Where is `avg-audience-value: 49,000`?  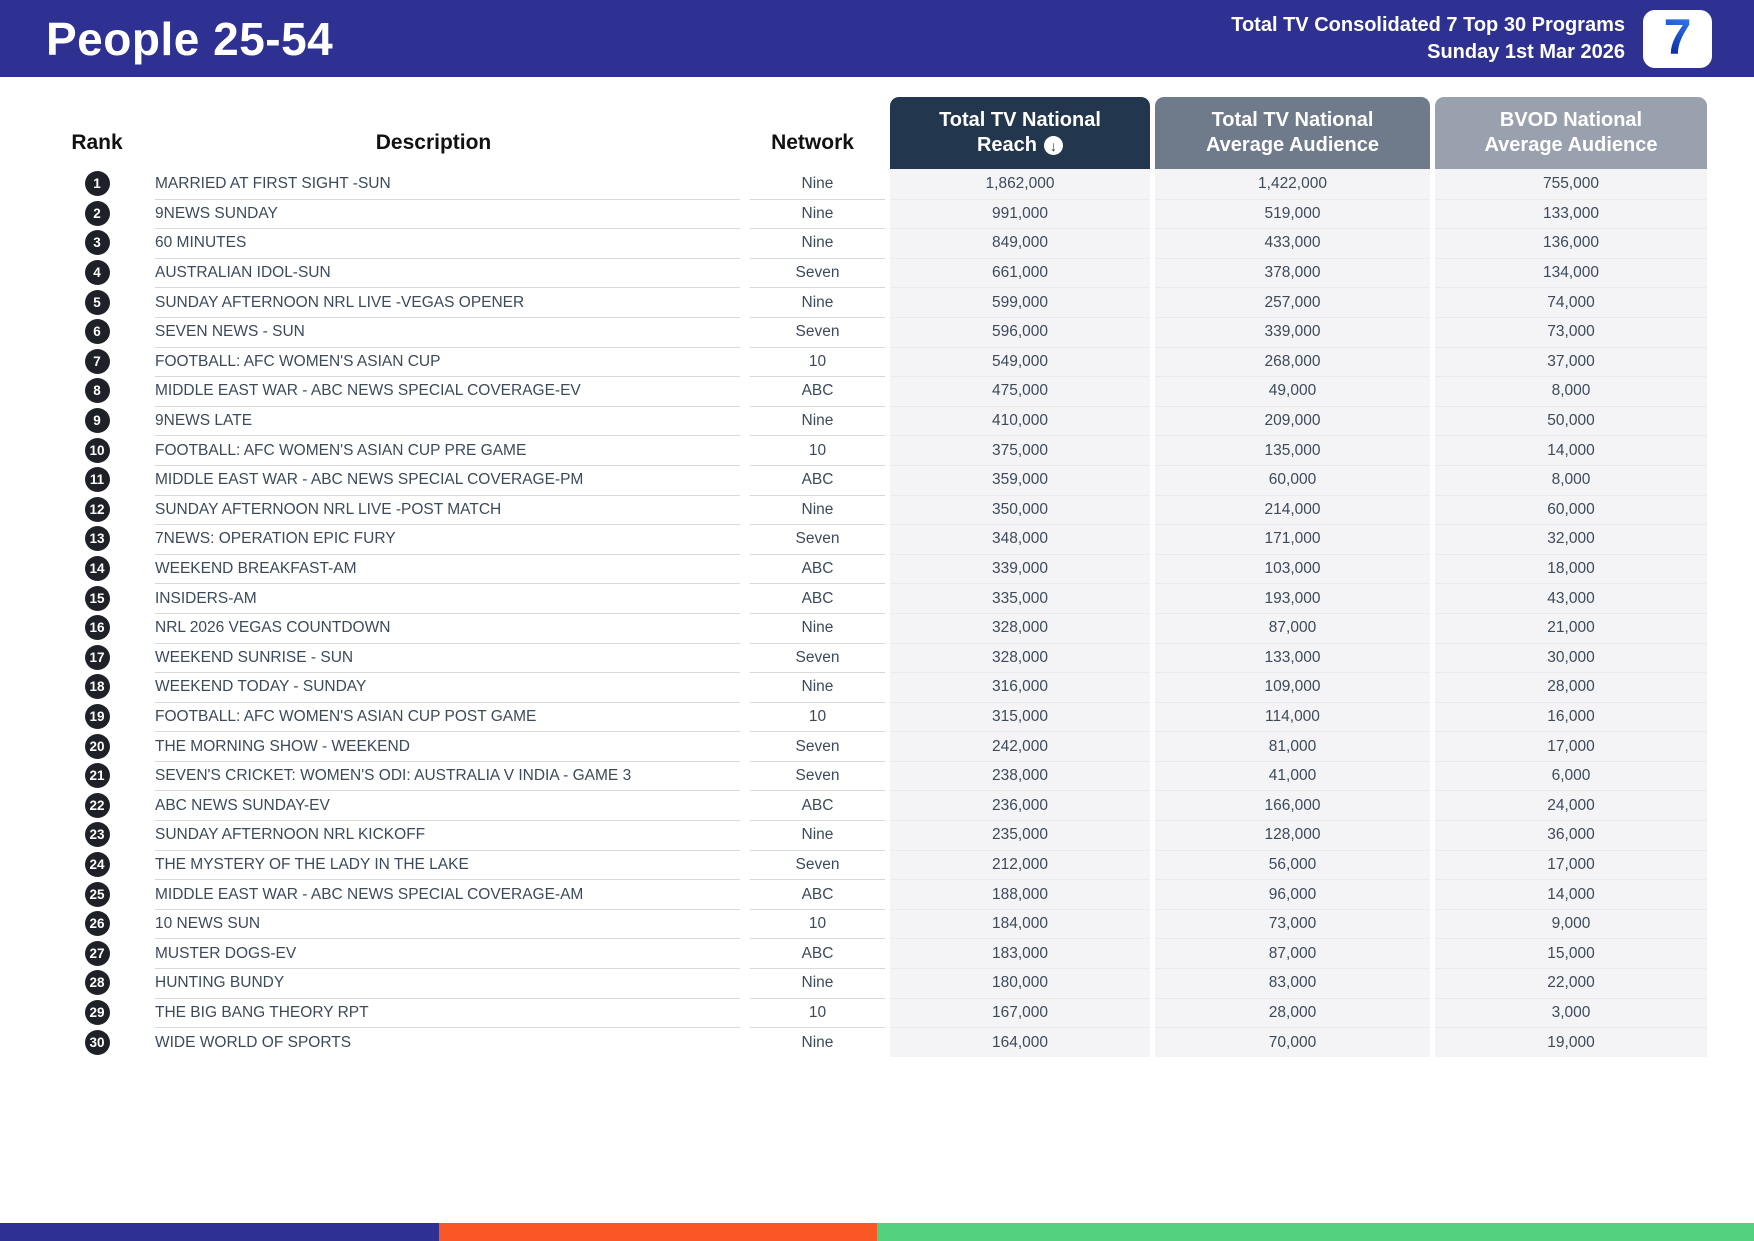 avg-audience-value: 49,000 is located at coordinates (1292, 391).